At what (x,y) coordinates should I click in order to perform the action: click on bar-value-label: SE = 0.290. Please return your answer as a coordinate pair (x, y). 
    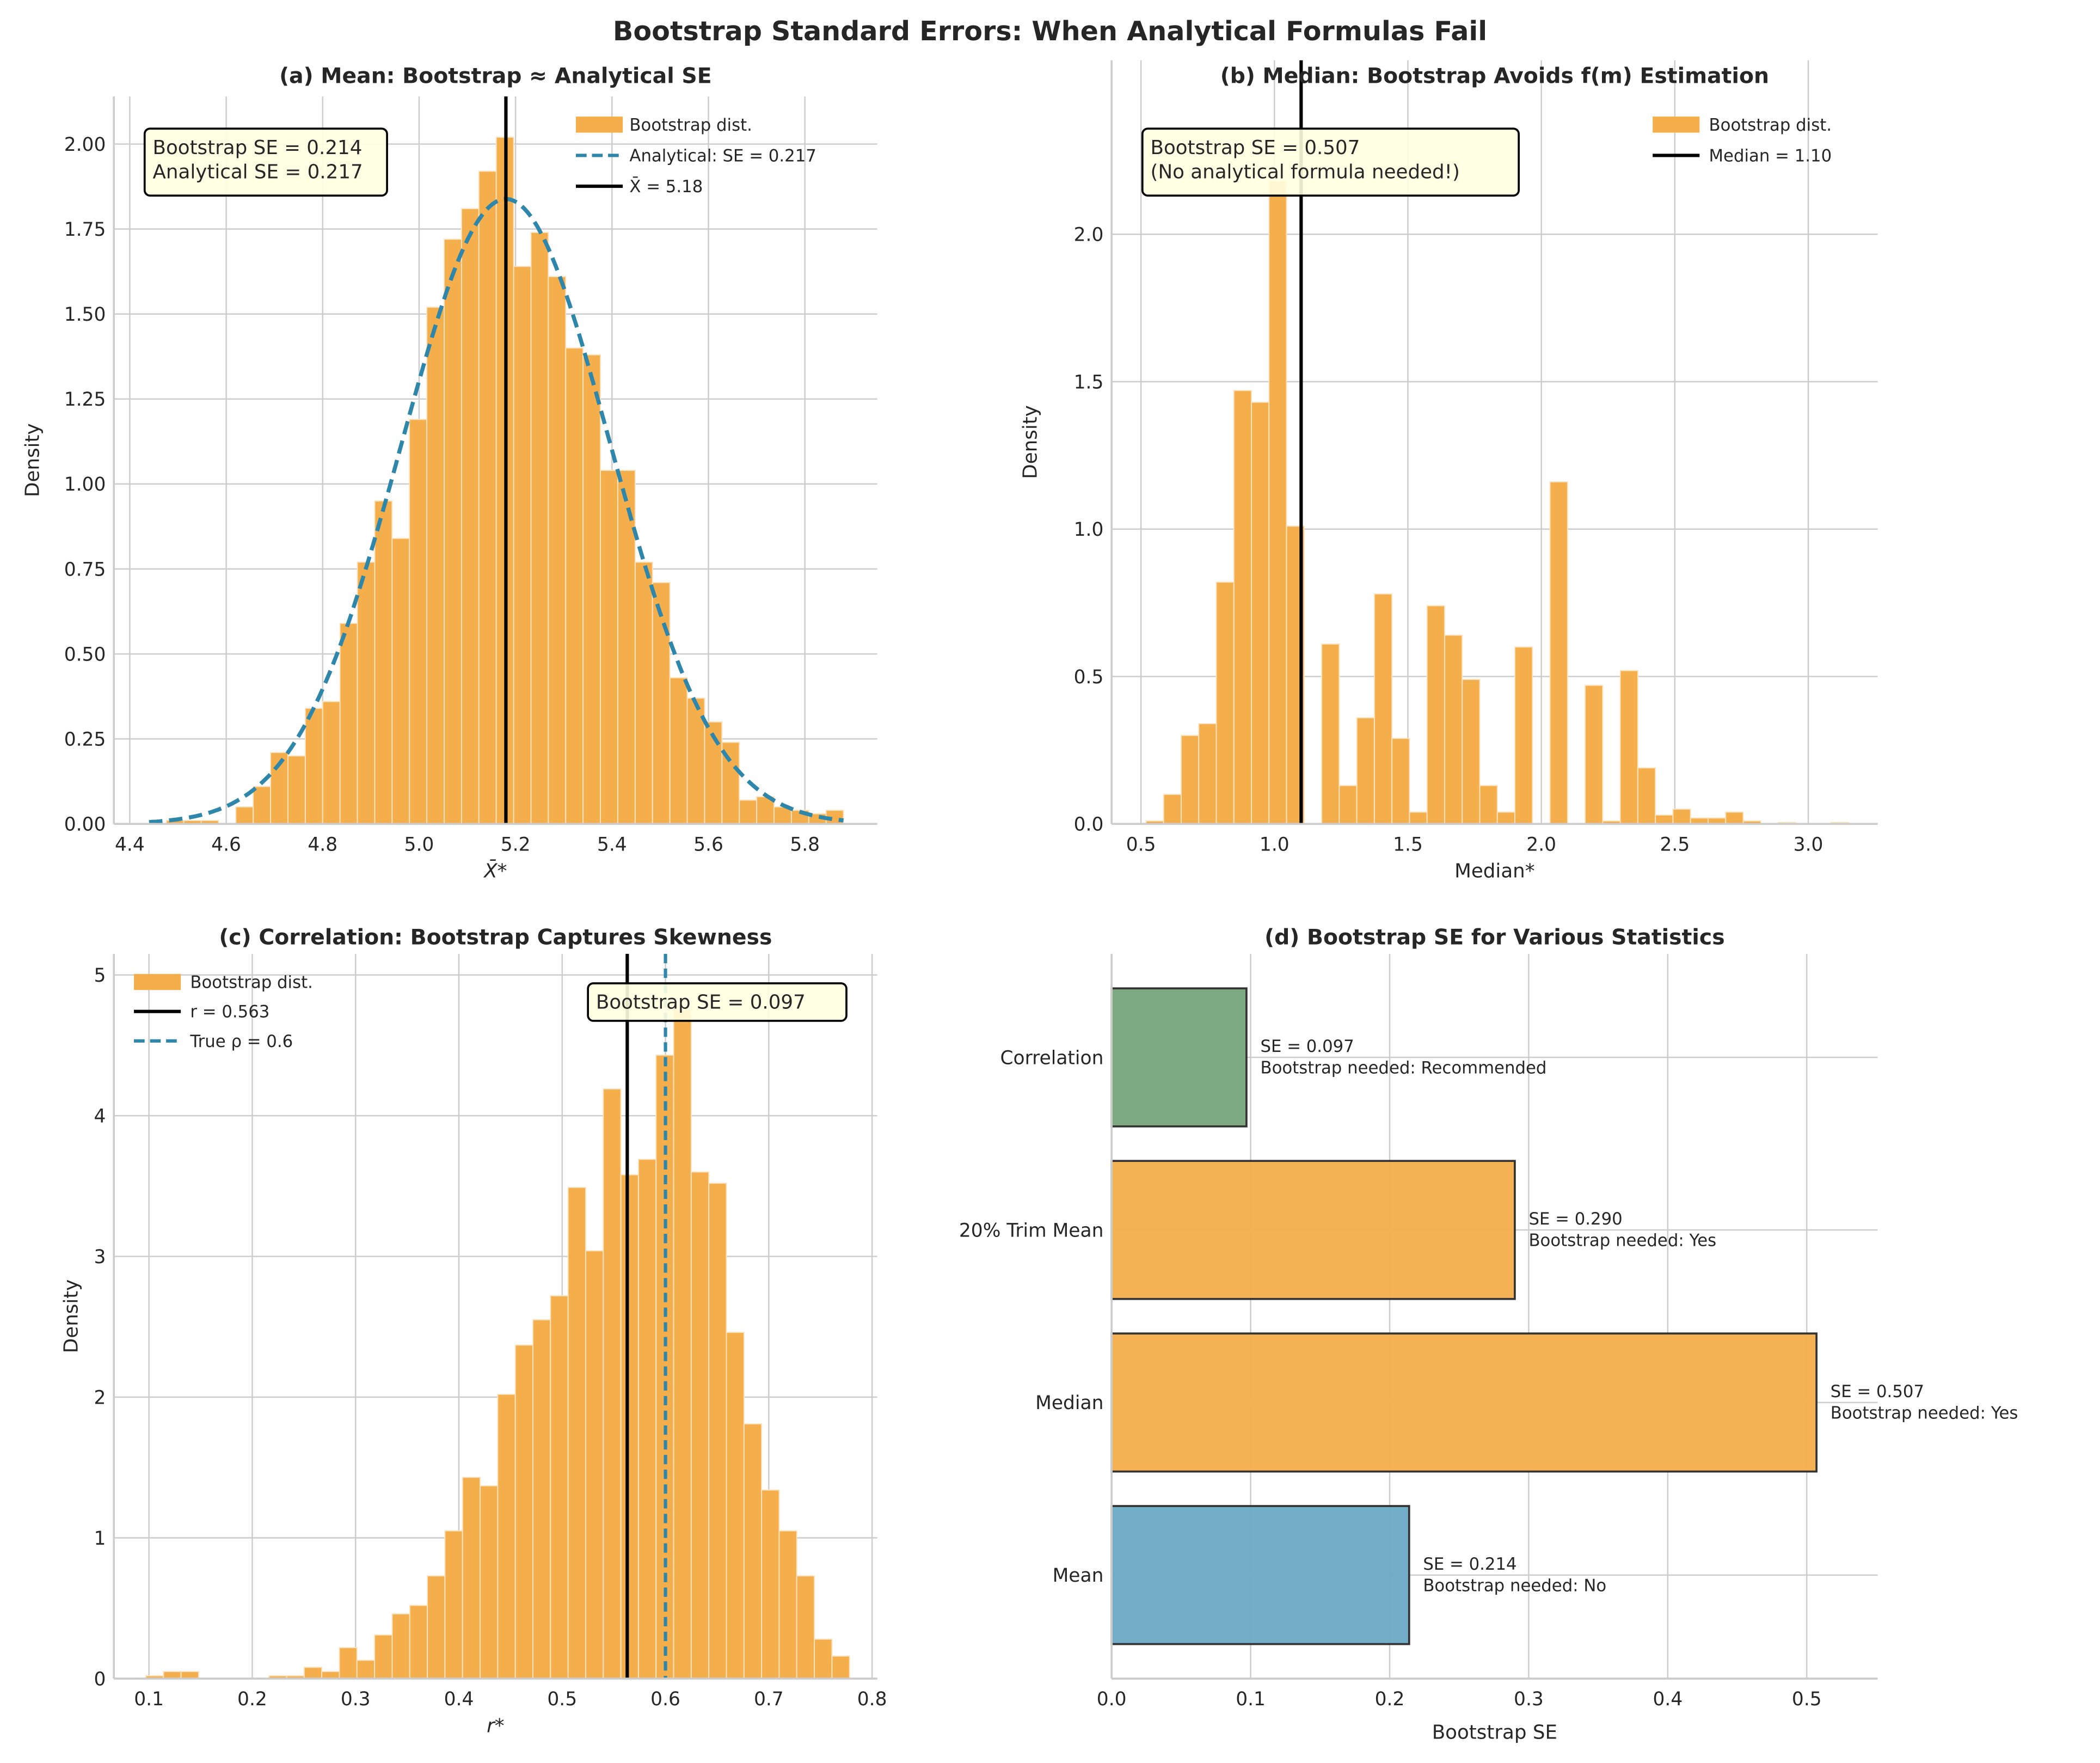
    Looking at the image, I should click on (1575, 1219).